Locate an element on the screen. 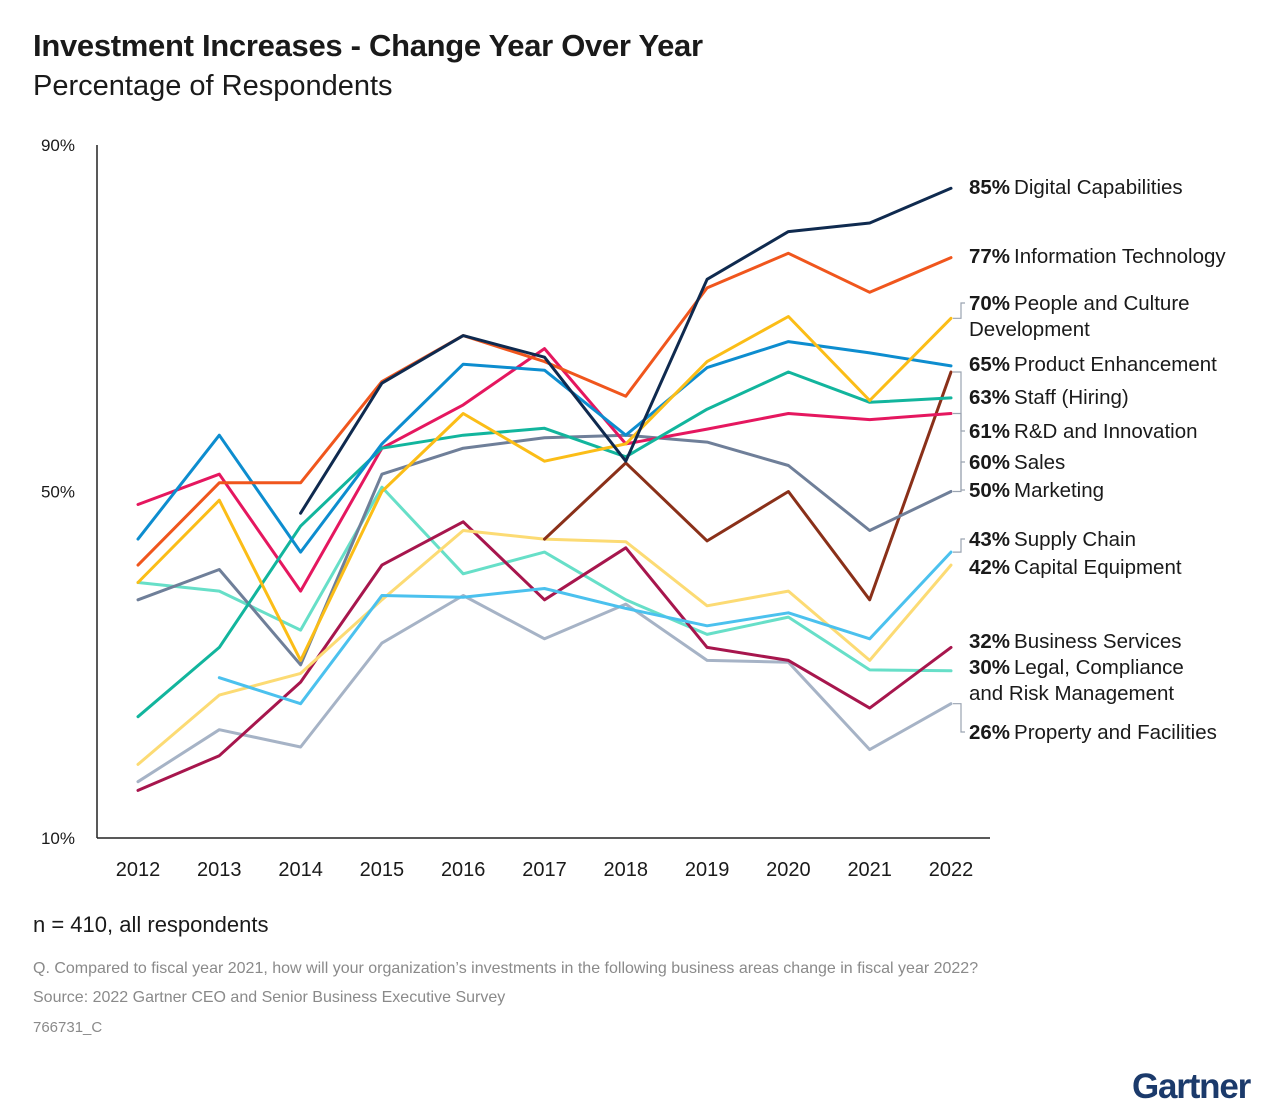 This screenshot has width=1280, height=1115. sample-size-note: n = 410, all respondents is located at coordinates (151, 924).